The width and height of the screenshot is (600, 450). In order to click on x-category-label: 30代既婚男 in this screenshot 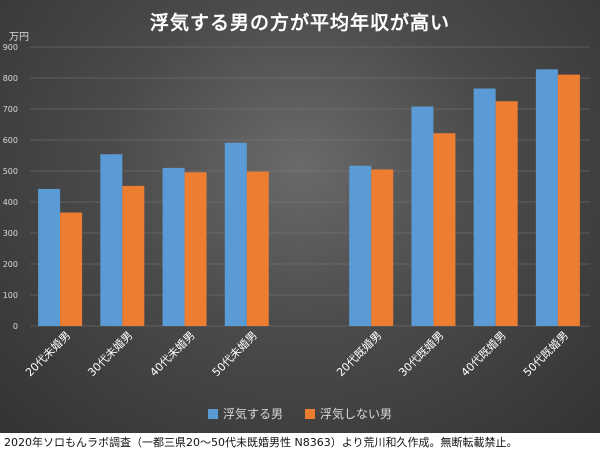, I will do `click(421, 353)`.